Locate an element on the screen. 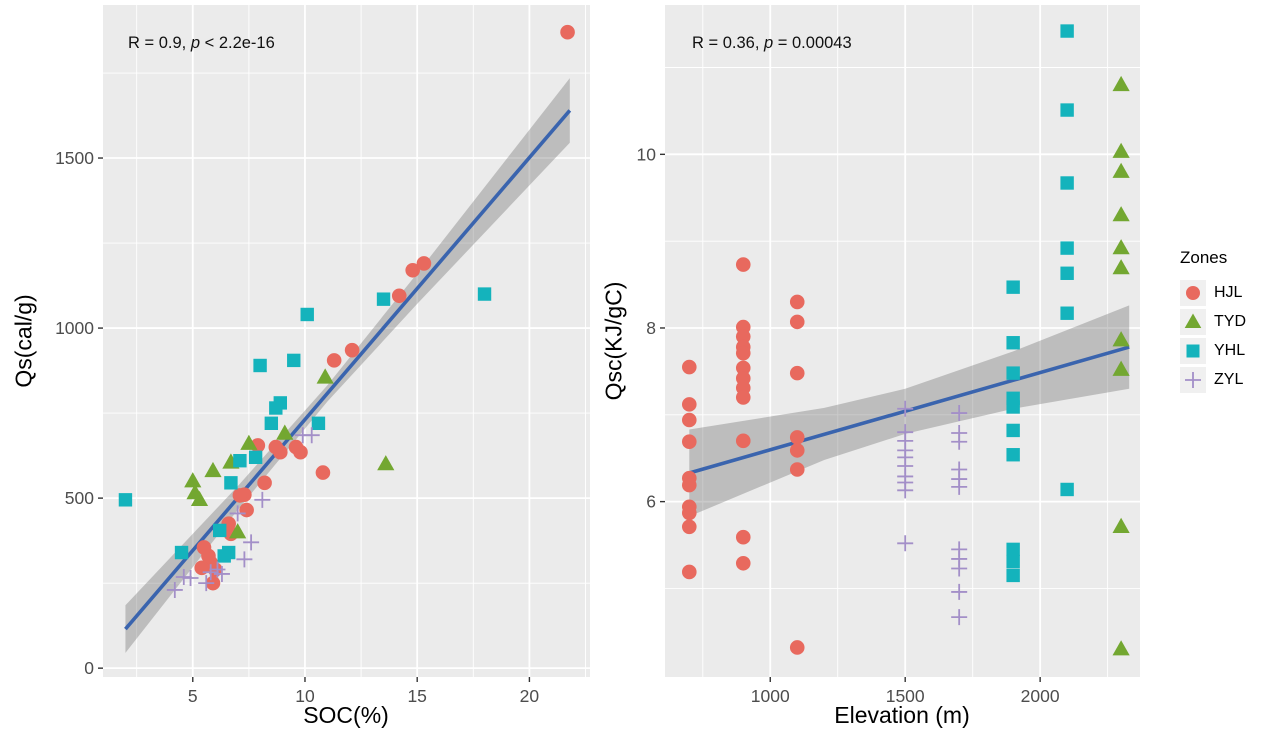  plus-legend-key-icon is located at coordinates (1193, 379).